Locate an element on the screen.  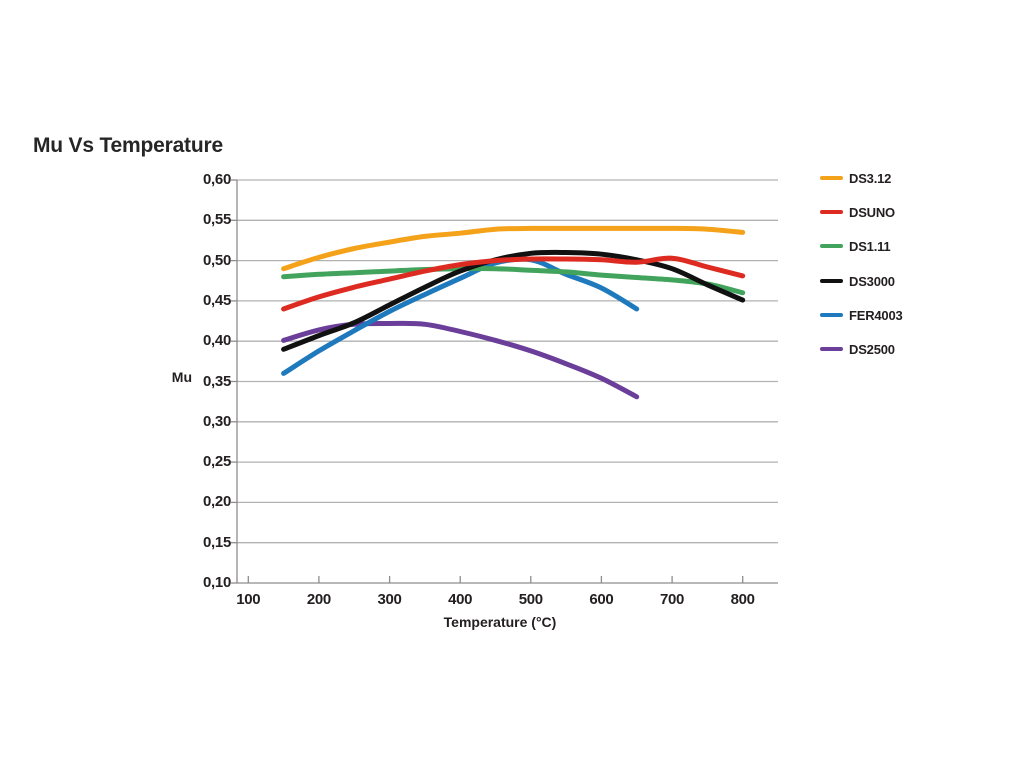
legend-swatch-dsuno-icon is located at coordinates (831, 212).